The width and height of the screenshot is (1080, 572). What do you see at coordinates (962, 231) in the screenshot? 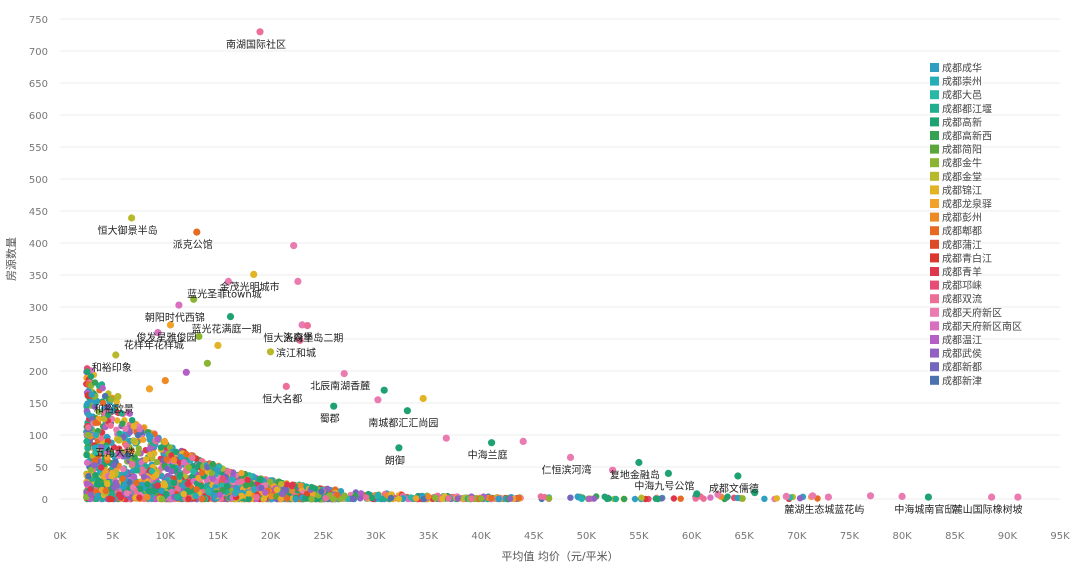
I see `legend-label: 成都郫都` at bounding box center [962, 231].